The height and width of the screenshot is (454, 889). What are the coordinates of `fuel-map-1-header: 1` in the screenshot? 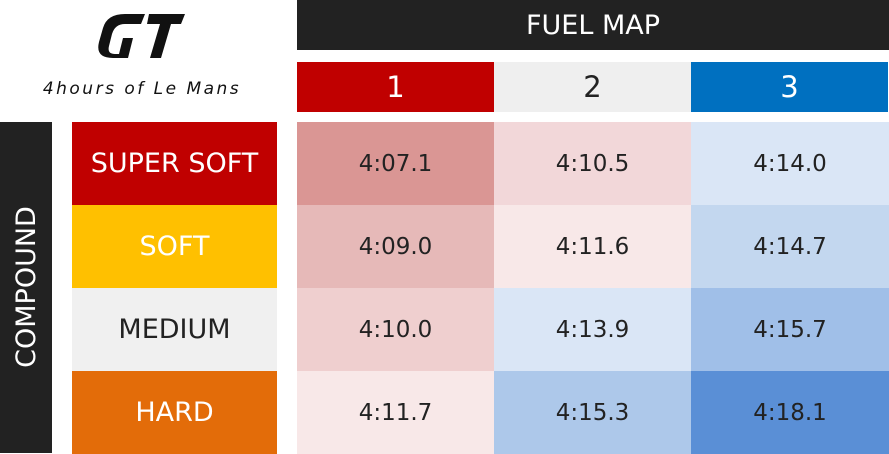 It's located at (395, 87).